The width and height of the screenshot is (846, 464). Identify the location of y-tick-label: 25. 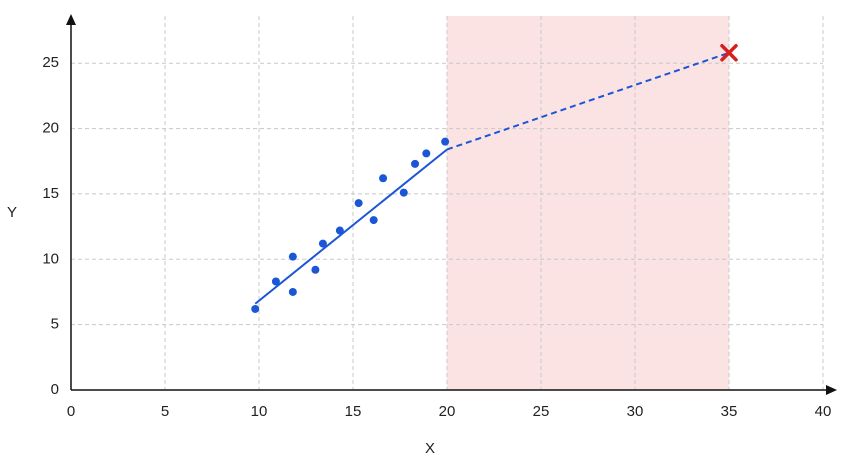
(50, 62).